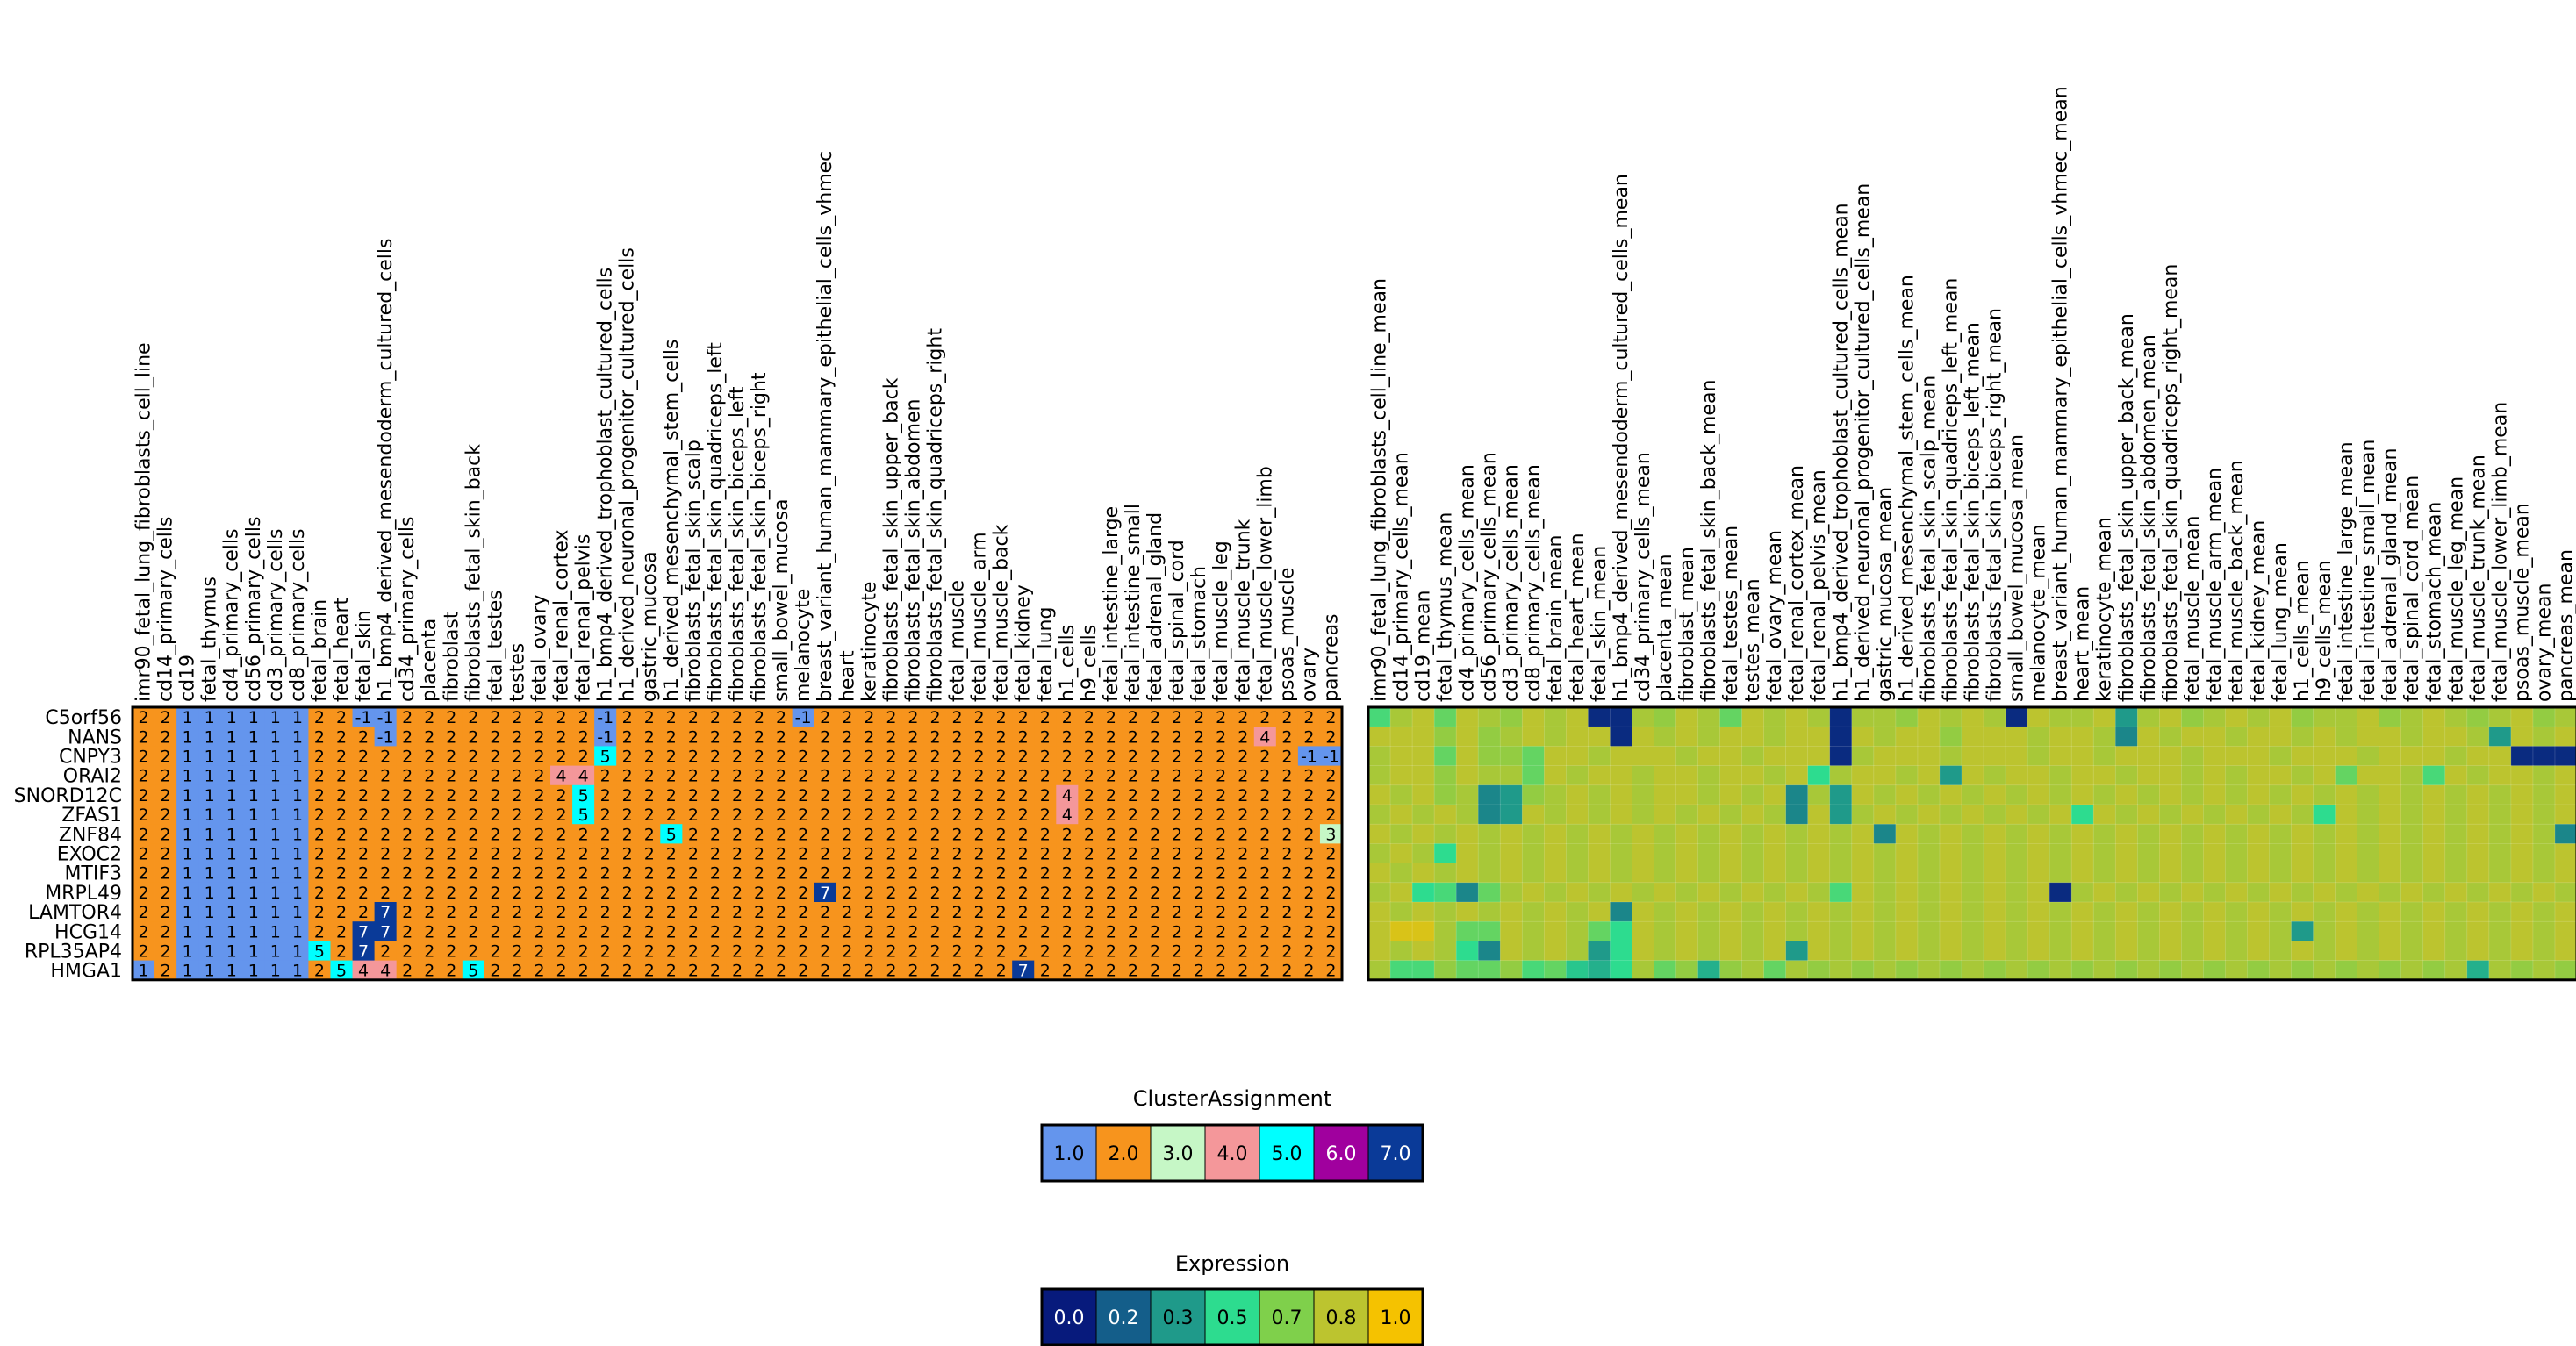 The height and width of the screenshot is (1346, 2576). What do you see at coordinates (73, 952) in the screenshot?
I see `row-label: RPL35AP4` at bounding box center [73, 952].